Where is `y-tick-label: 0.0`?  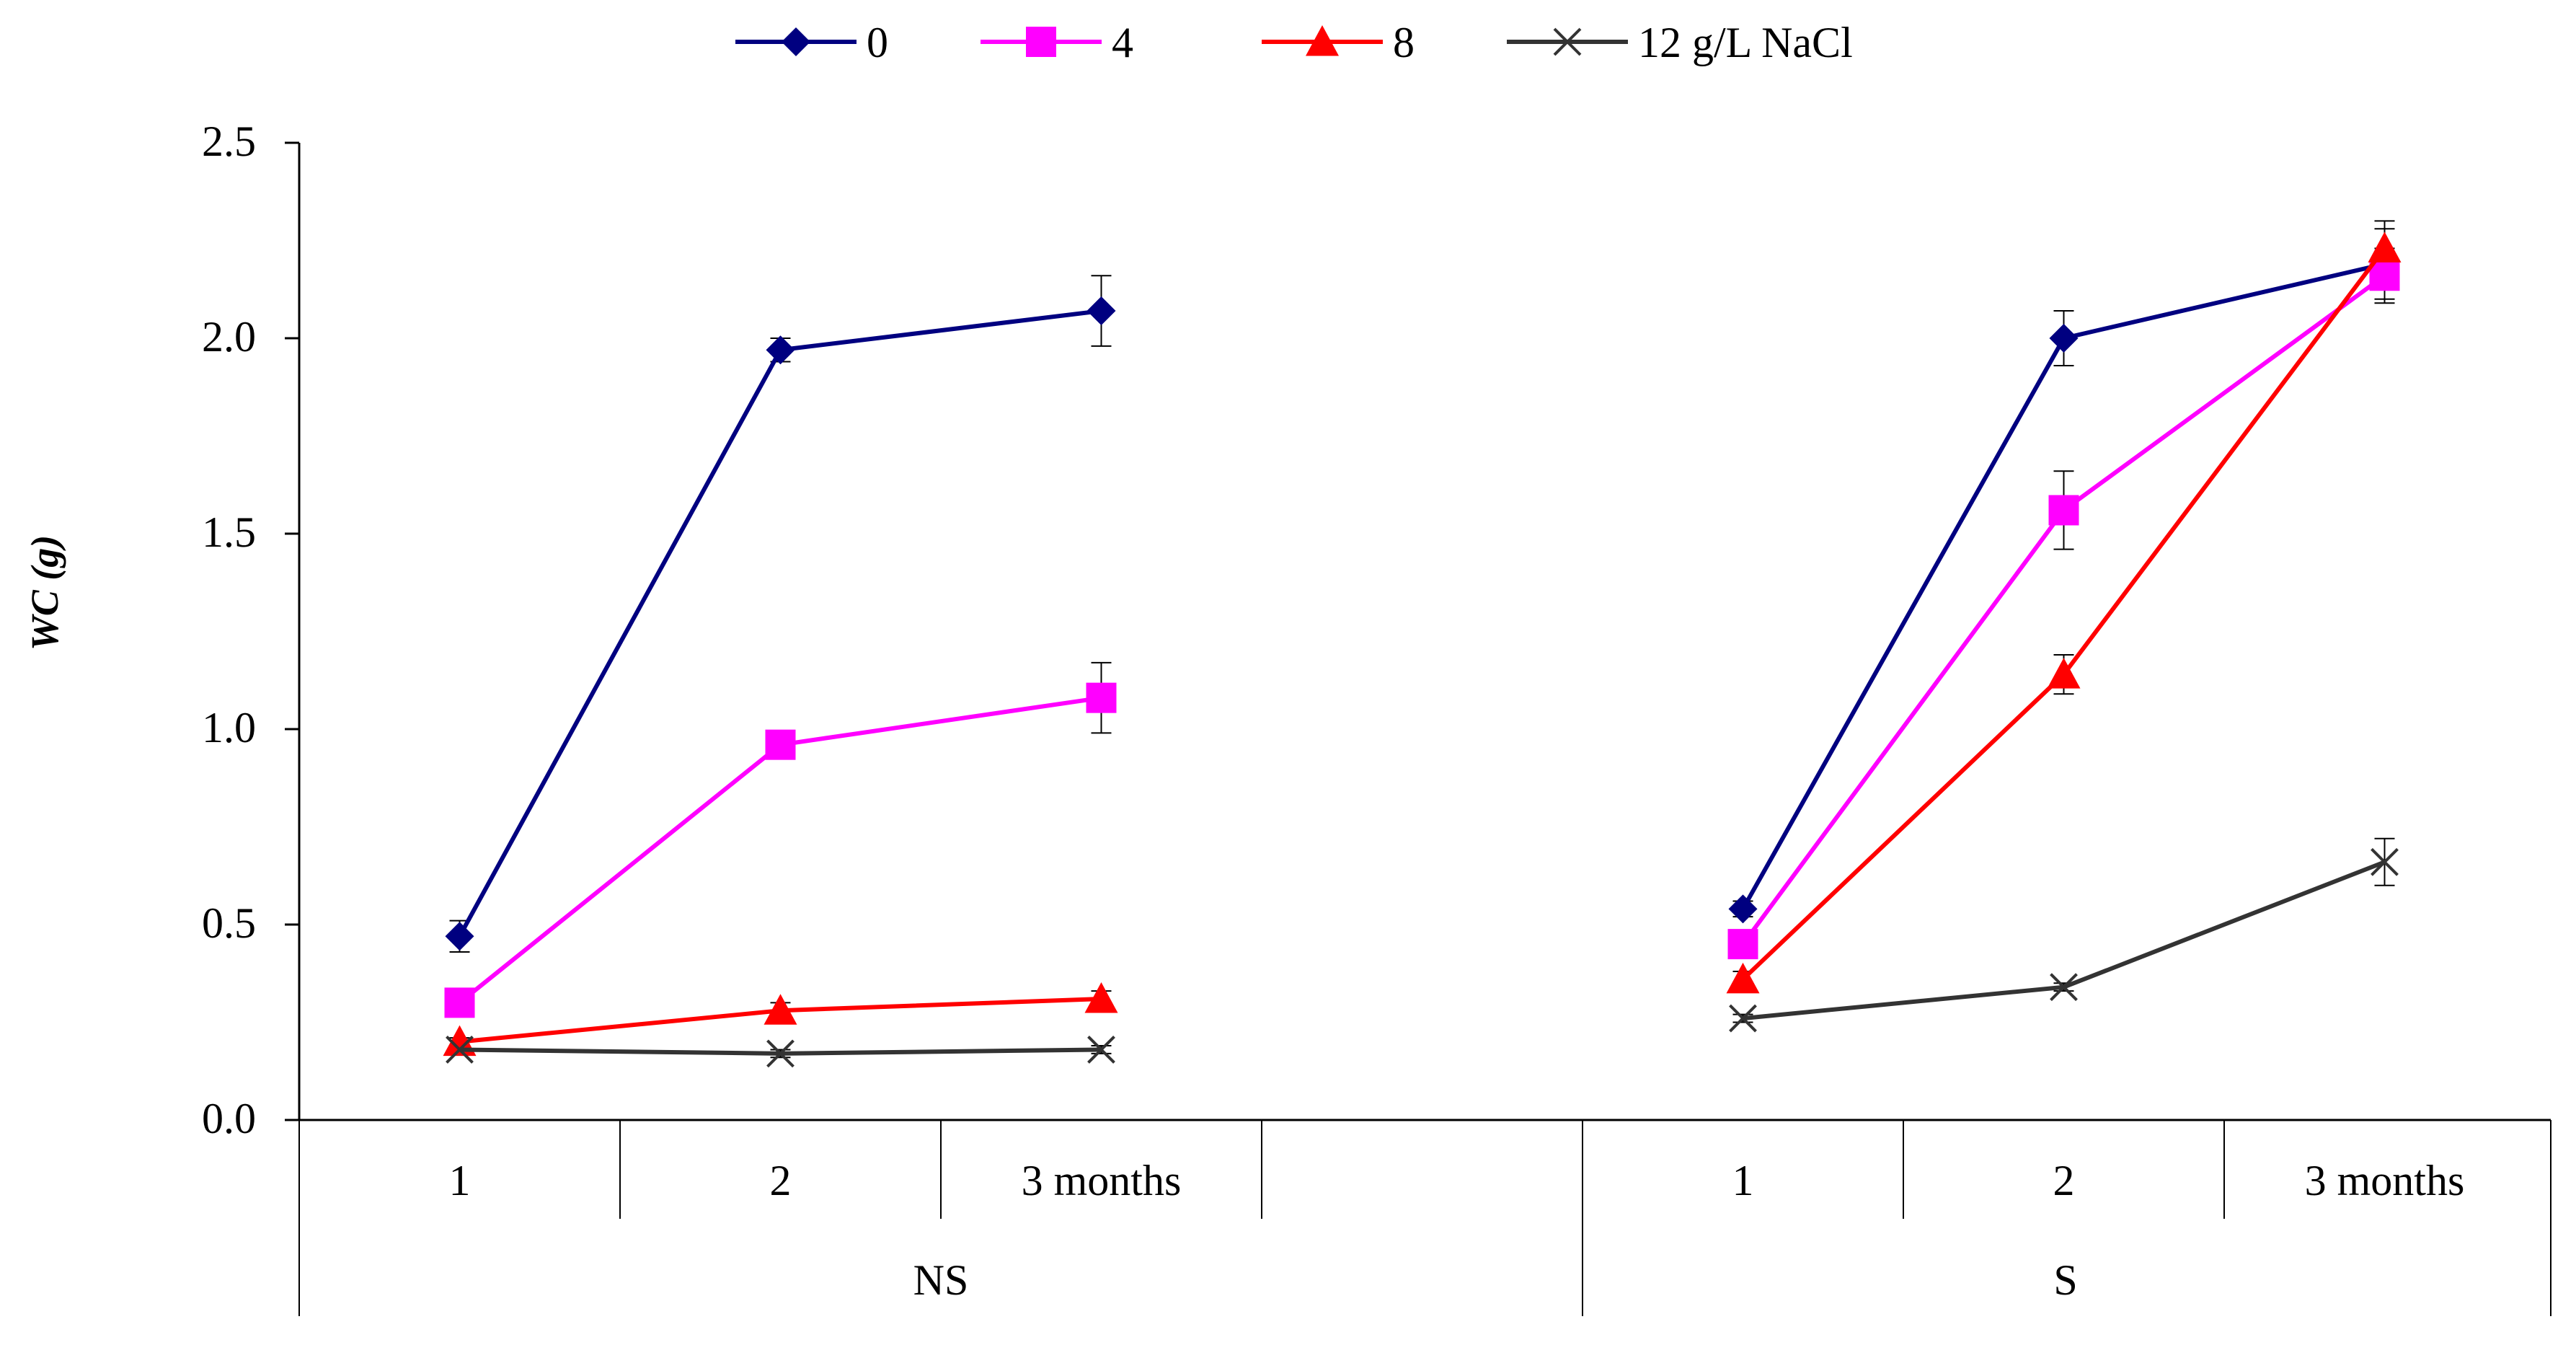
y-tick-label: 0.0 is located at coordinates (229, 1118).